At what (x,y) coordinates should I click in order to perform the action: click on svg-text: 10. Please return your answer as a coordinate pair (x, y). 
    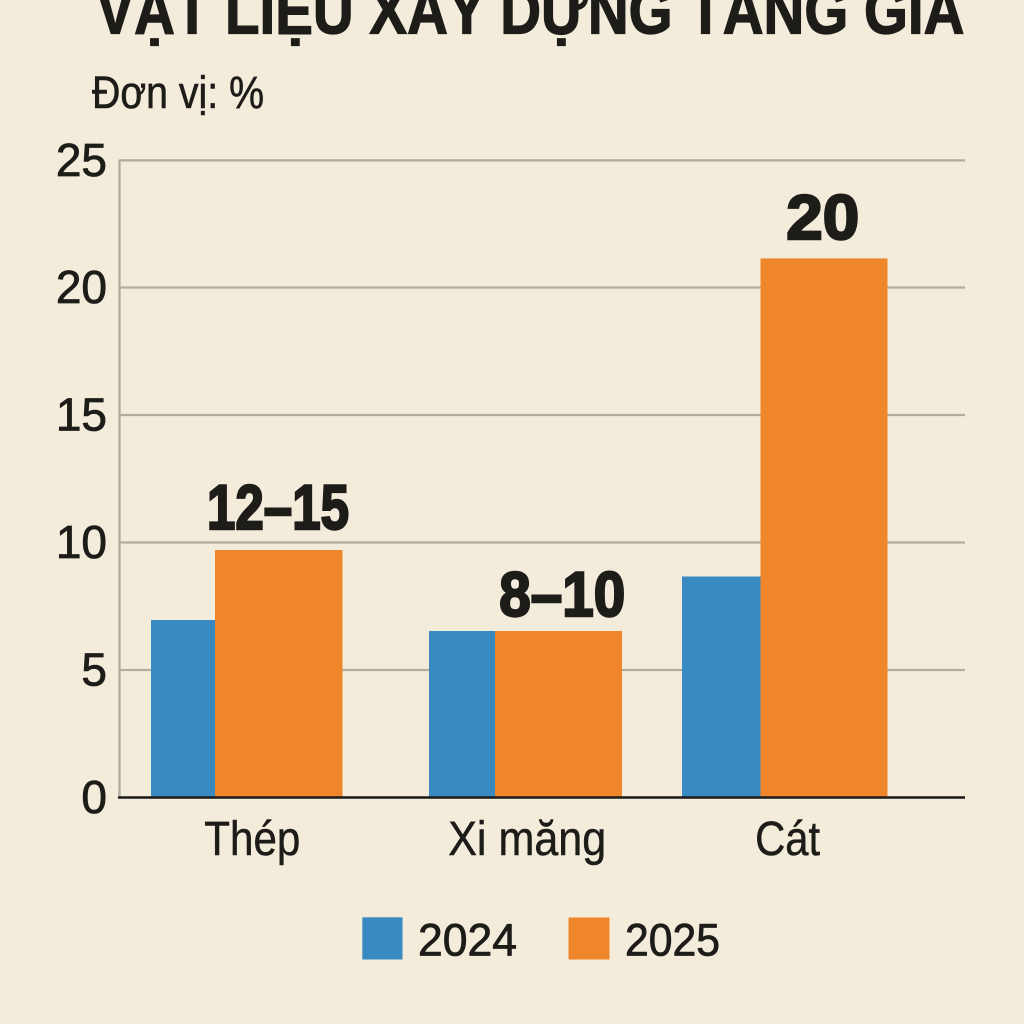
    Looking at the image, I should click on (81, 542).